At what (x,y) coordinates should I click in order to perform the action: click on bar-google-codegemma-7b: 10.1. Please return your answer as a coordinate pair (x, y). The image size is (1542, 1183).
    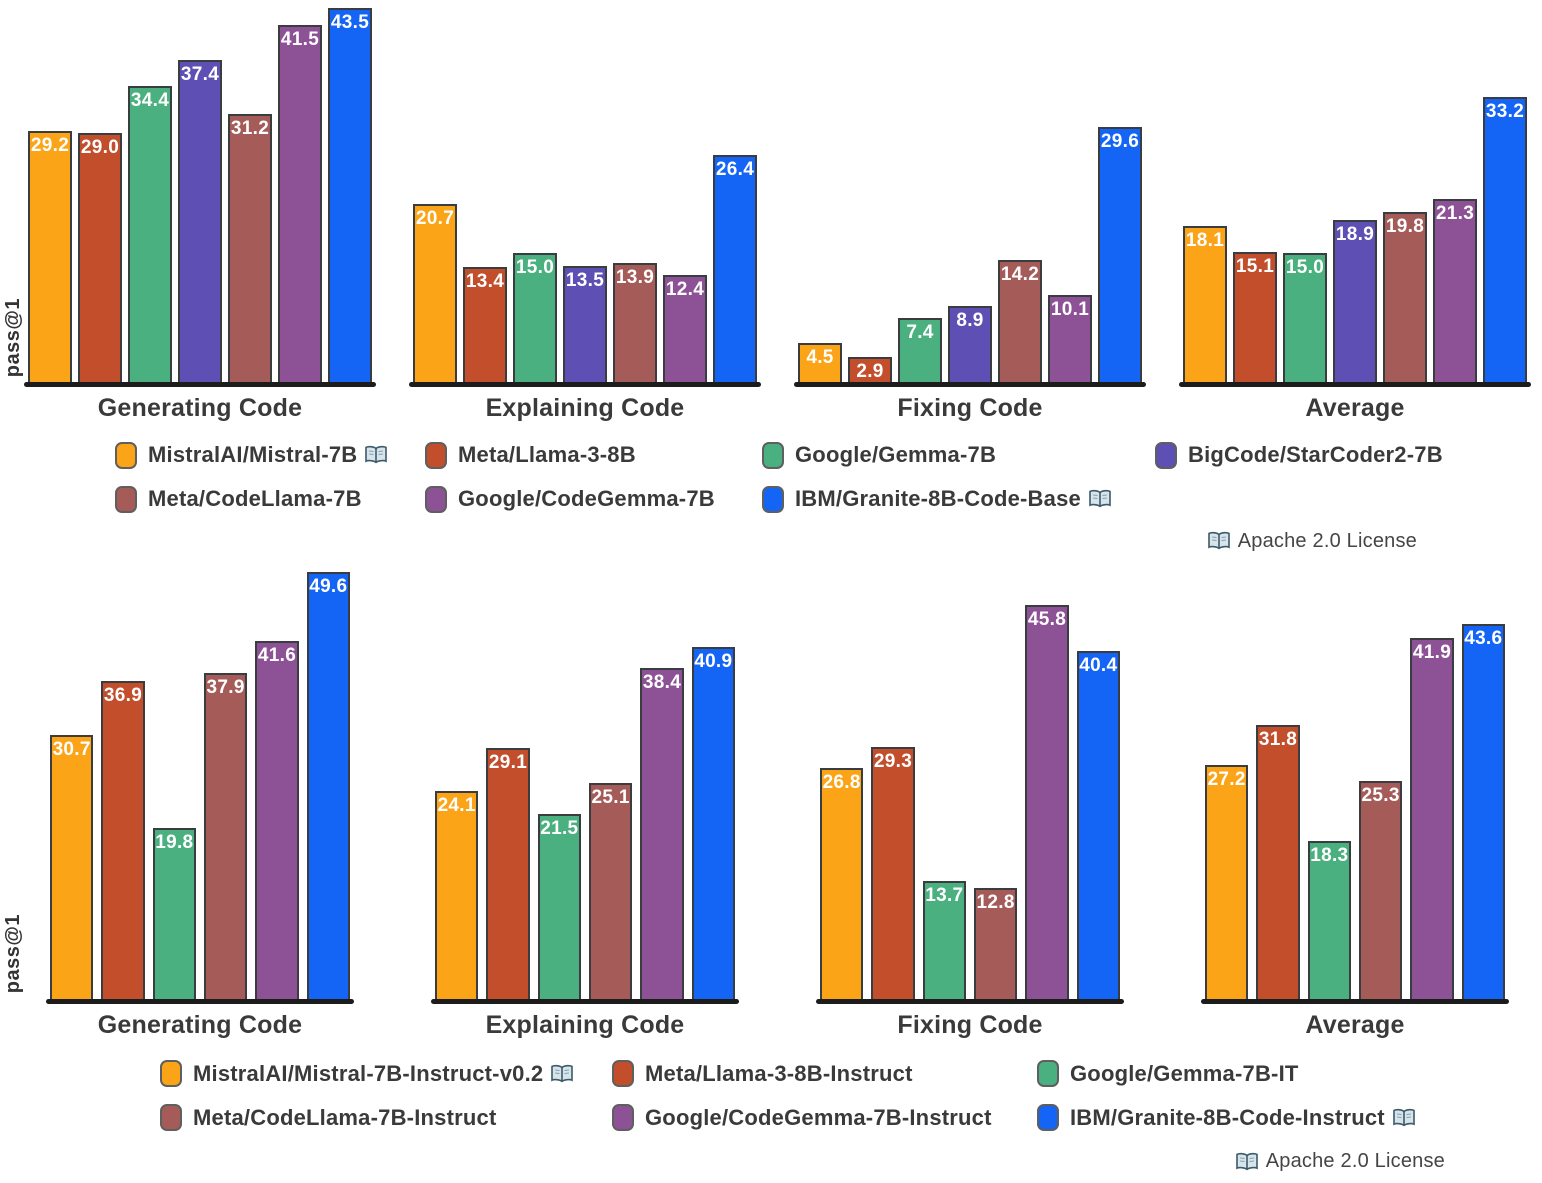
    Looking at the image, I should click on (1070, 338).